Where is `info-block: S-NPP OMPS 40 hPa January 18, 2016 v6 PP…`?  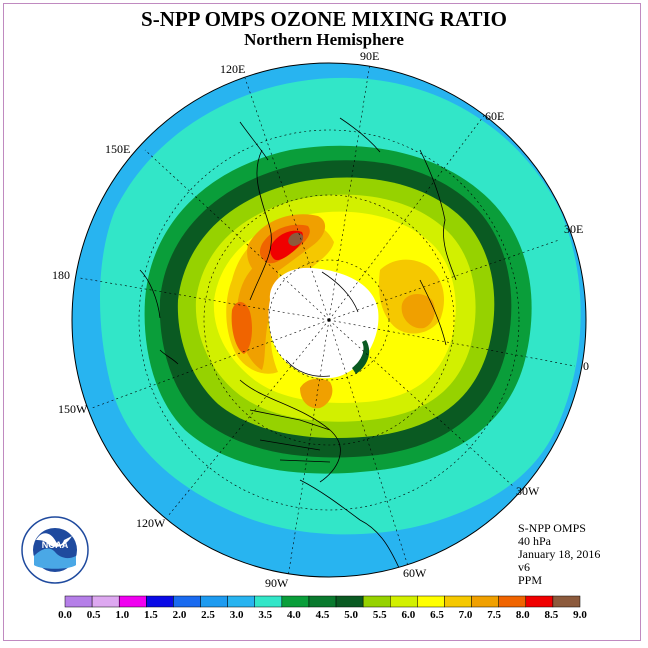 info-block: S-NPP OMPS 40 hPa January 18, 2016 v6 PP… is located at coordinates (559, 554).